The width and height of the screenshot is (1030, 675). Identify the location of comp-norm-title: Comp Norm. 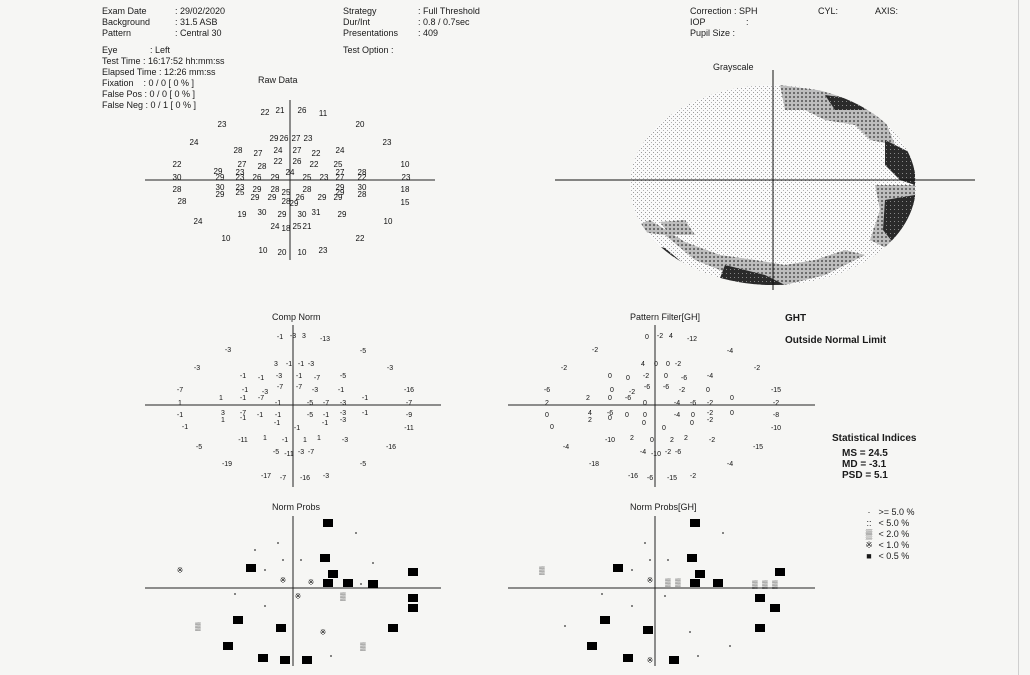
(296, 317).